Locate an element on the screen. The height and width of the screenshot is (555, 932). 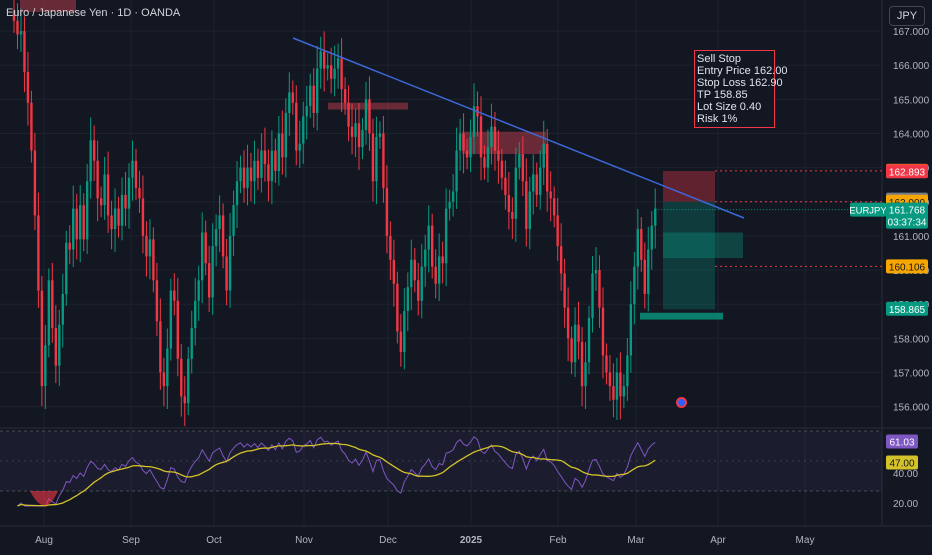
price-label-text: 160.106 is located at coordinates (907, 267).